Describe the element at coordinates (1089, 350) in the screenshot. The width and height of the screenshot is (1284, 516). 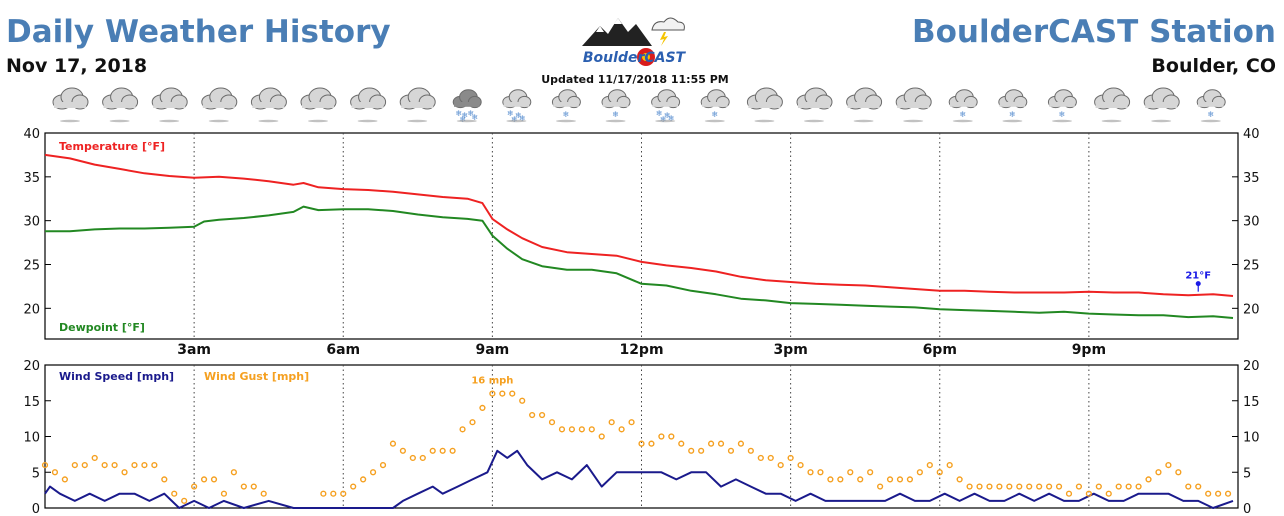
I see `x-tick-label: 9pm` at that location.